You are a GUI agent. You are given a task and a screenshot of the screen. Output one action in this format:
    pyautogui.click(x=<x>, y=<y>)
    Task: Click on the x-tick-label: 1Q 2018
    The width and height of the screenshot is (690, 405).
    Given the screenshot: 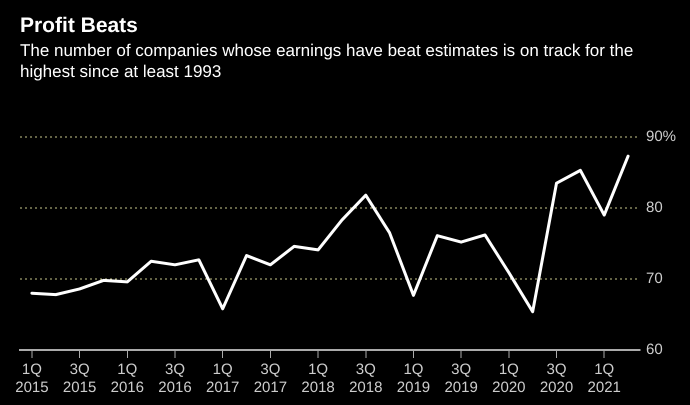 What is the action you would take?
    pyautogui.click(x=318, y=378)
    